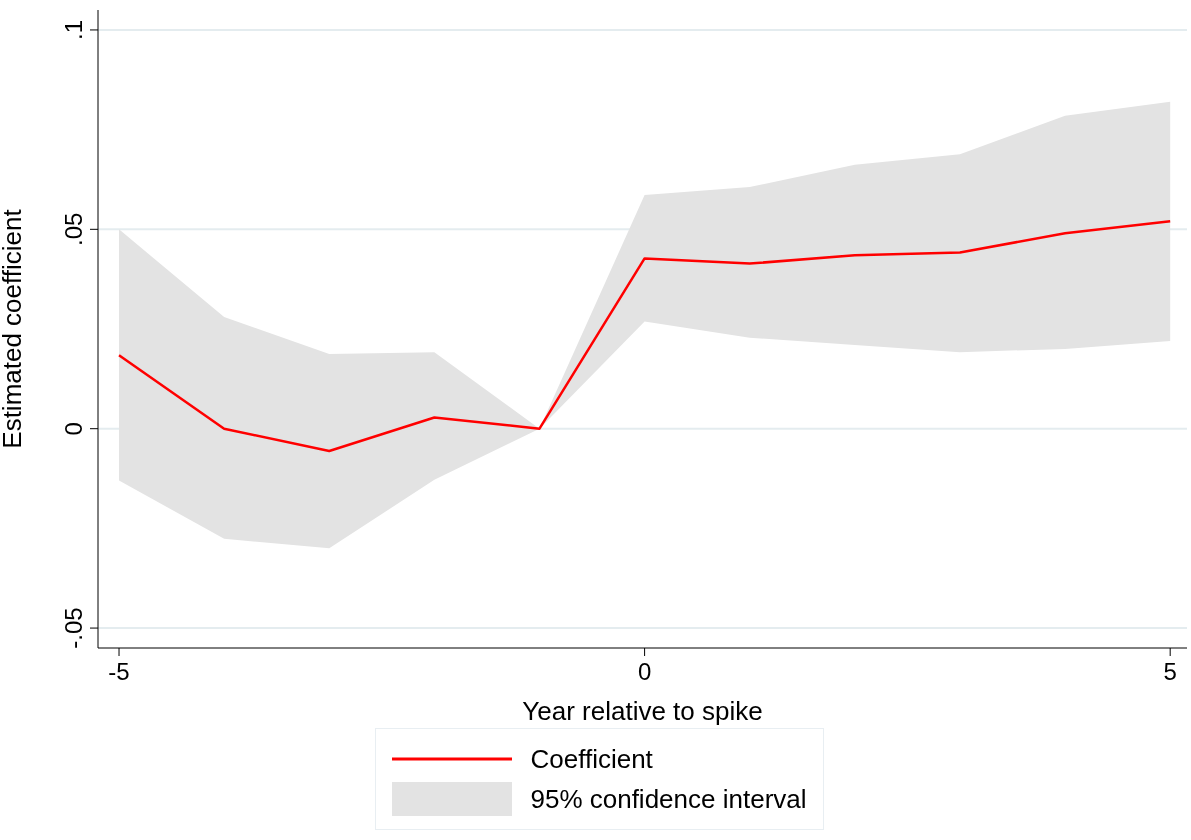 This screenshot has width=1191, height=840. Describe the element at coordinates (119, 671) in the screenshot. I see `x-tick-label: -5` at that location.